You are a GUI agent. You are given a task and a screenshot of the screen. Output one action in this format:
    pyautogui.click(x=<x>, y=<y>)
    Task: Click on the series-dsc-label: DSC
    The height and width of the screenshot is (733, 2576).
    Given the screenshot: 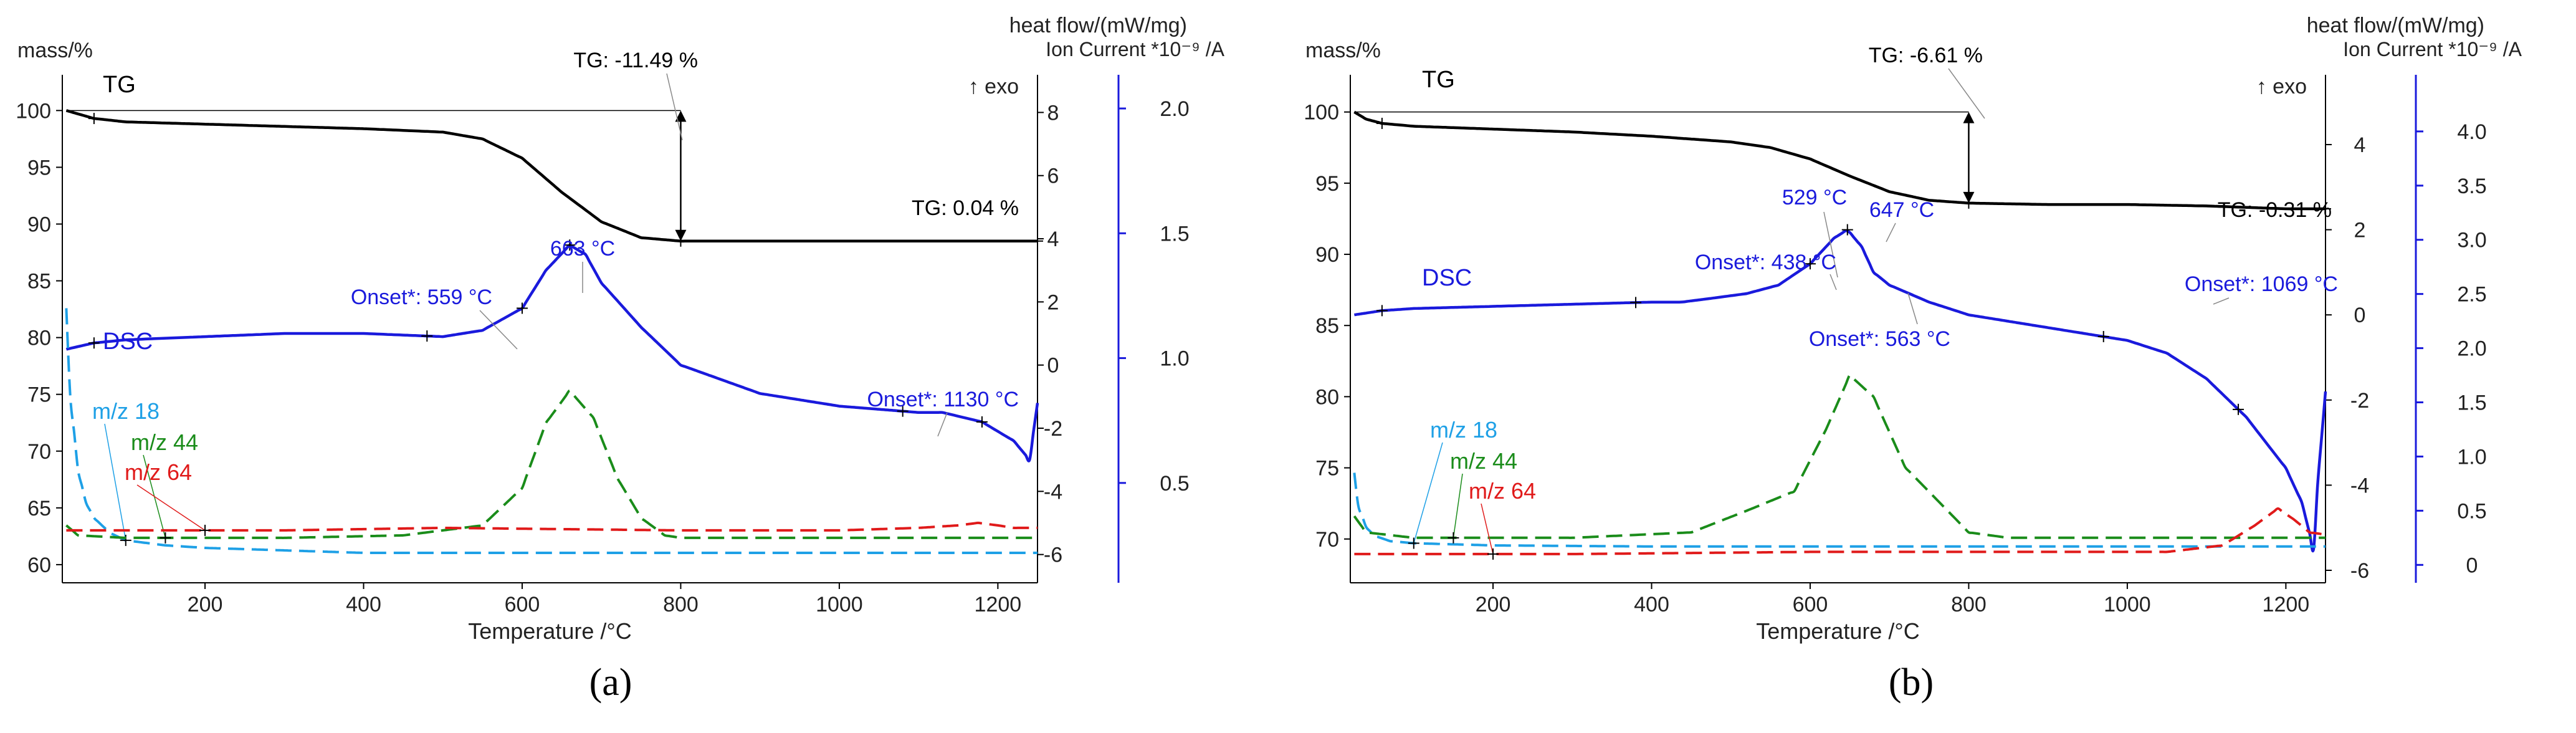 What is the action you would take?
    pyautogui.click(x=1447, y=278)
    